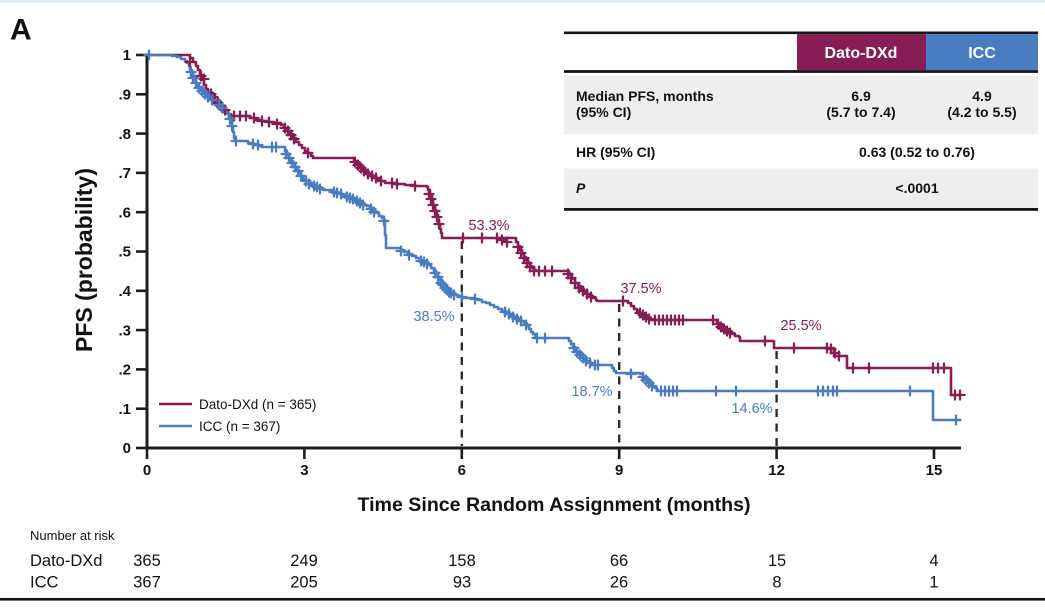 The height and width of the screenshot is (613, 1045). What do you see at coordinates (800, 326) in the screenshot?
I see `svg-text: 25.5%` at bounding box center [800, 326].